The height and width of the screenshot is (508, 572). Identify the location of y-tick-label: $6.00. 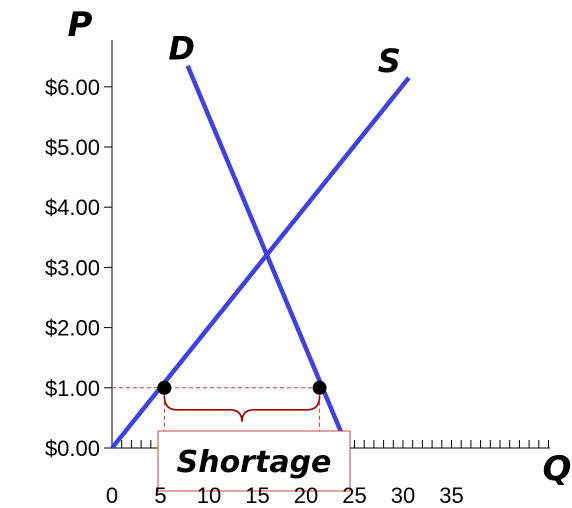
(72, 87).